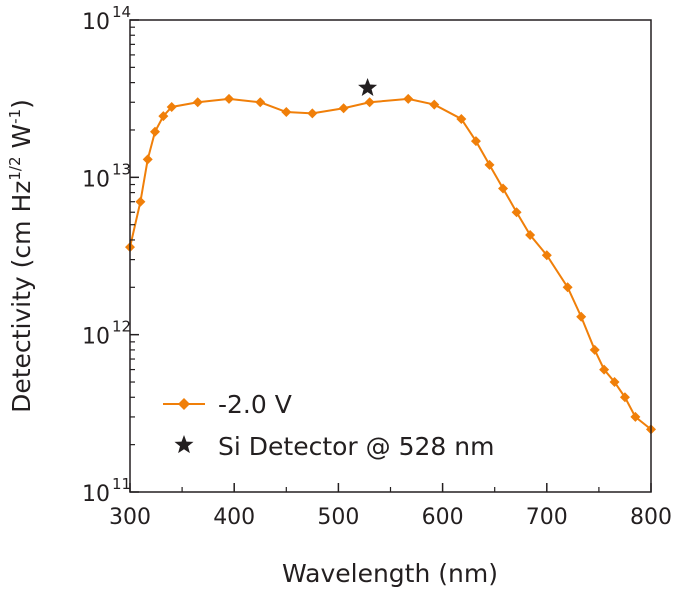  Describe the element at coordinates (368, 87) in the screenshot. I see `reference-point-star` at that location.